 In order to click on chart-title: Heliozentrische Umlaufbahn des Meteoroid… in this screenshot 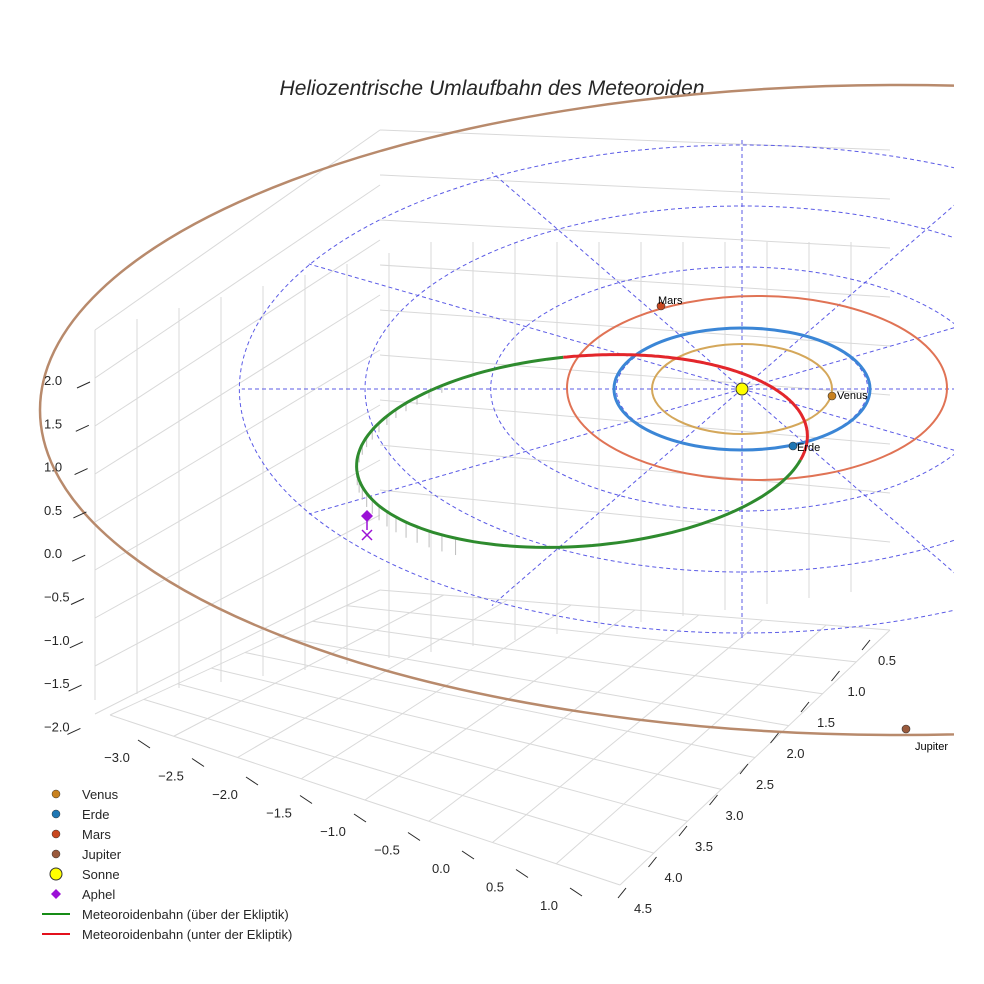, I will do `click(492, 88)`.